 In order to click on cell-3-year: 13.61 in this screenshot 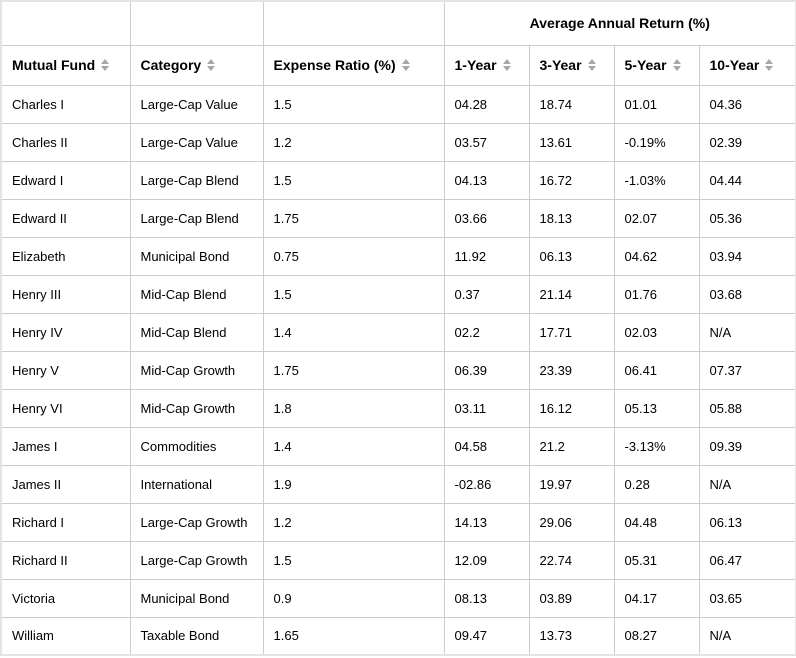, I will do `click(571, 142)`.